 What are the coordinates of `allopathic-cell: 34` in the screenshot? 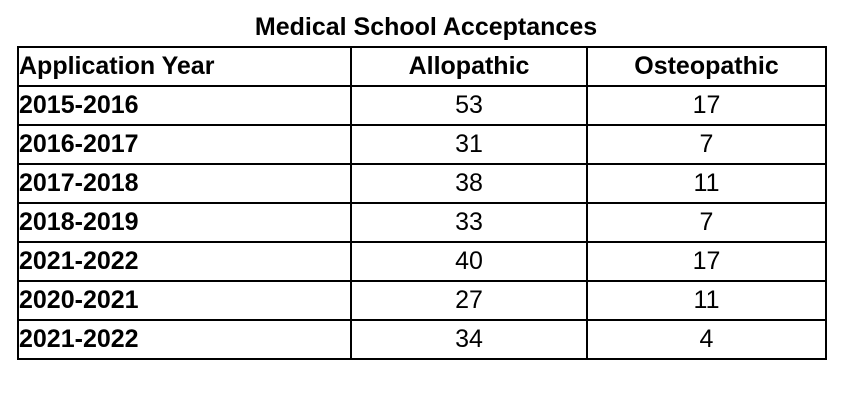 It's located at (469, 339).